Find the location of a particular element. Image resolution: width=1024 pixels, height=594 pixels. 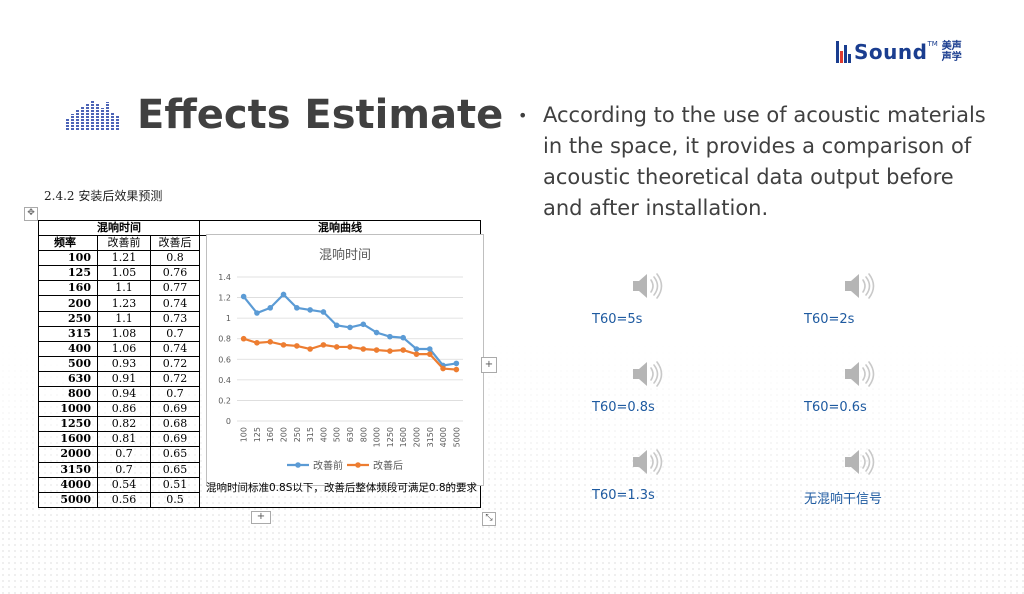

x-tick-label: 1000 is located at coordinates (377, 437).